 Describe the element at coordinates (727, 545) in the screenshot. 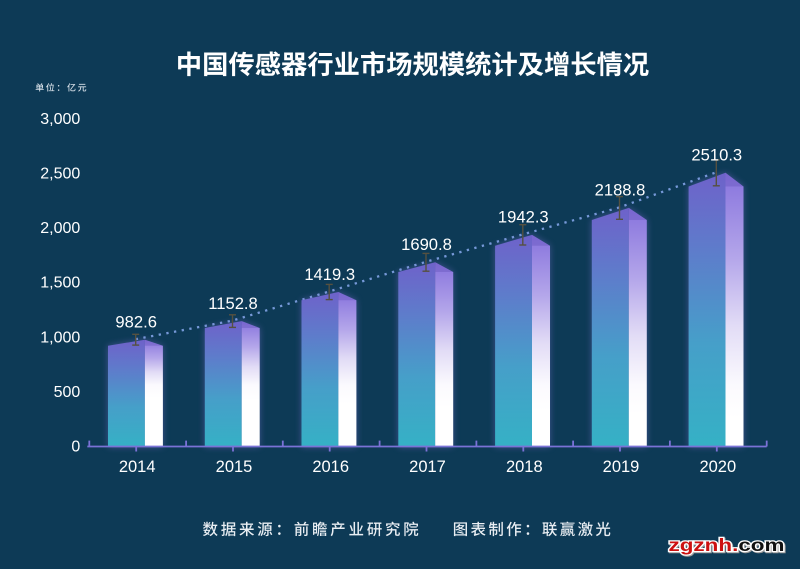

I see `svg-text:zgznh.com: zgznh. com` at that location.